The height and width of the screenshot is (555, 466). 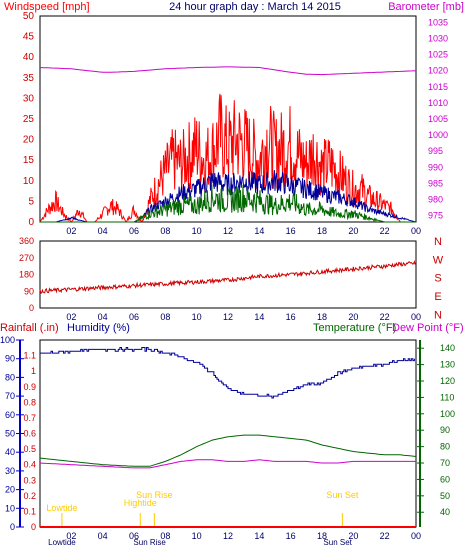 I want to click on event-marker-label: Hightide, so click(x=140, y=503).